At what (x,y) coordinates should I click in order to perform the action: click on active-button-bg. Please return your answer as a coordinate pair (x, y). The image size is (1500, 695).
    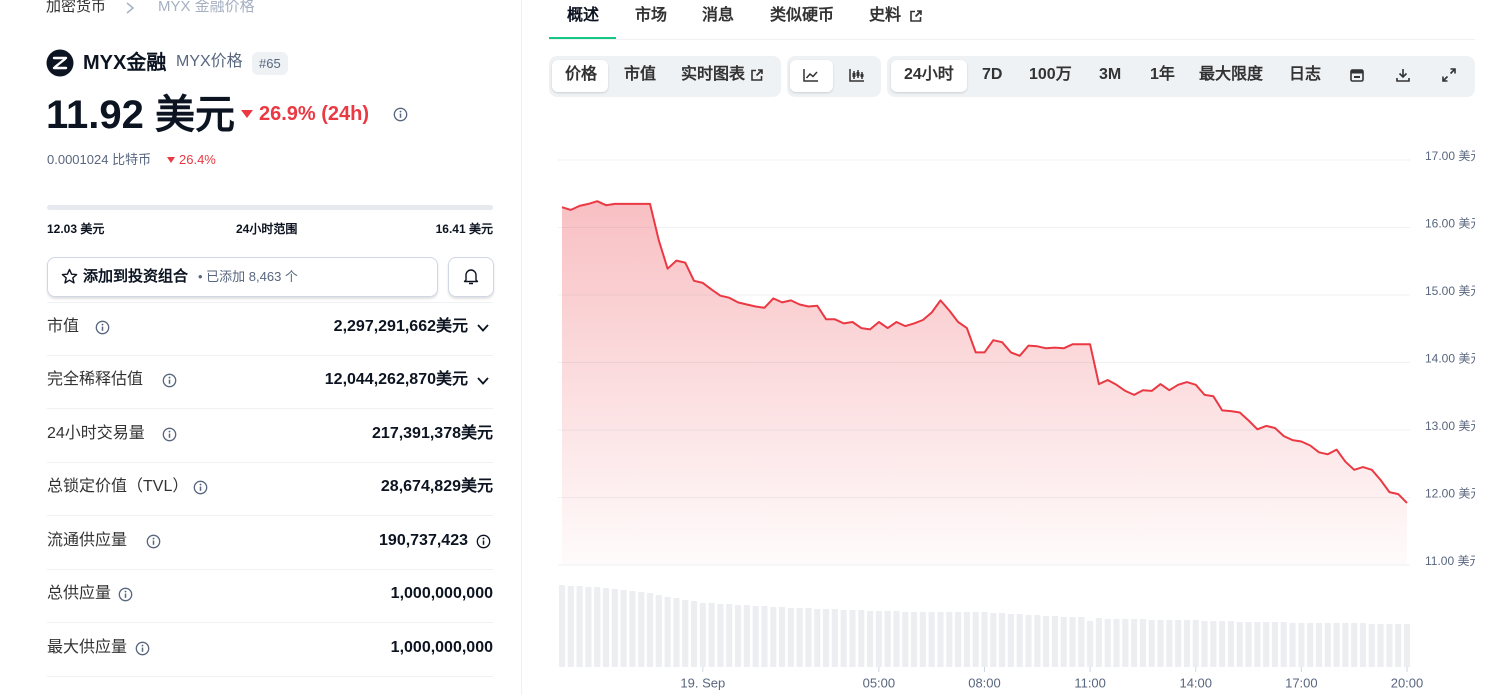
    Looking at the image, I should click on (580, 76).